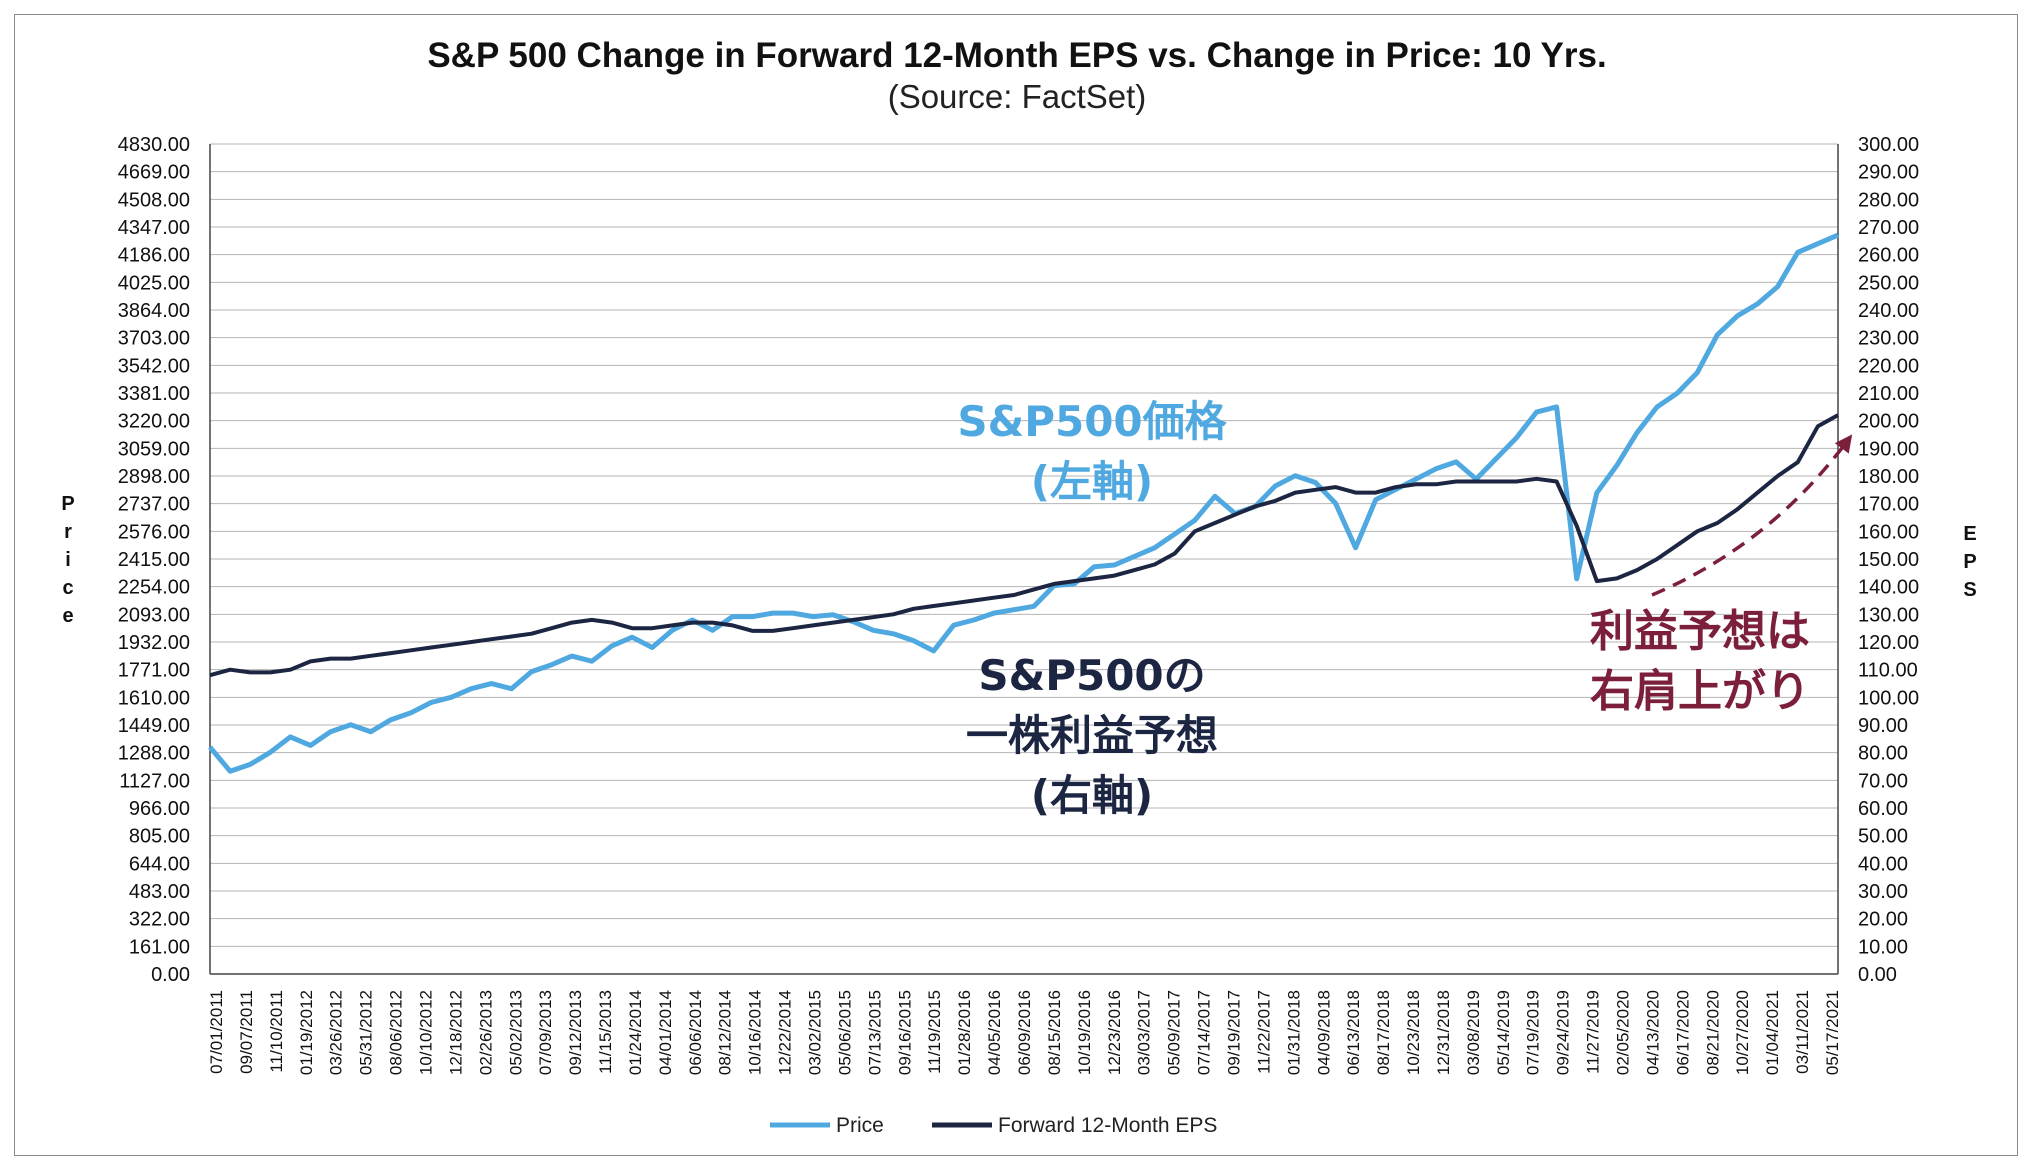 Image resolution: width=2034 pixels, height=1164 pixels. Describe the element at coordinates (1742, 1032) in the screenshot. I see `x-tick-label: 10/27/2020` at that location.